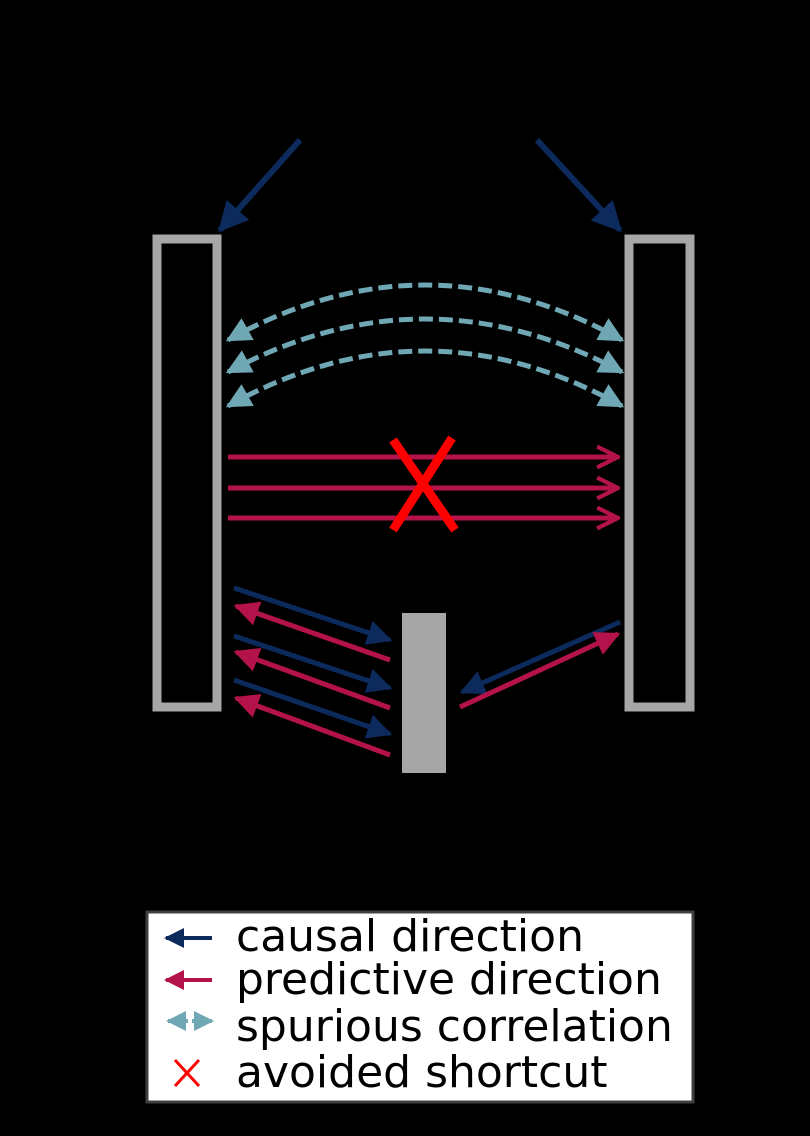  Describe the element at coordinates (578, 185) in the screenshot. I see `top-right-causal-arrow` at that location.